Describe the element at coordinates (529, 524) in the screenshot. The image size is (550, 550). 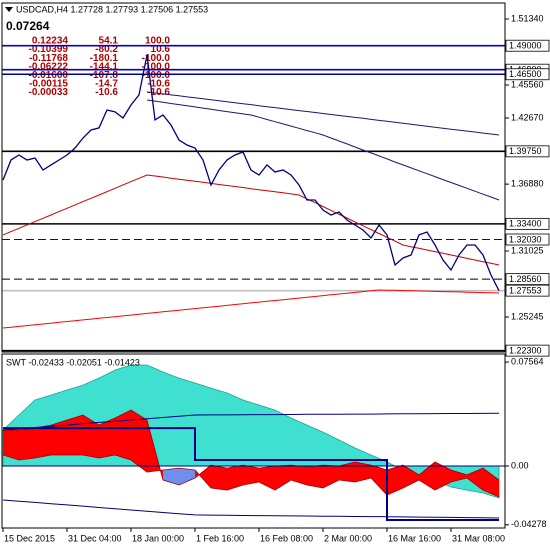
I see `y-tick-label: -0.04278` at that location.